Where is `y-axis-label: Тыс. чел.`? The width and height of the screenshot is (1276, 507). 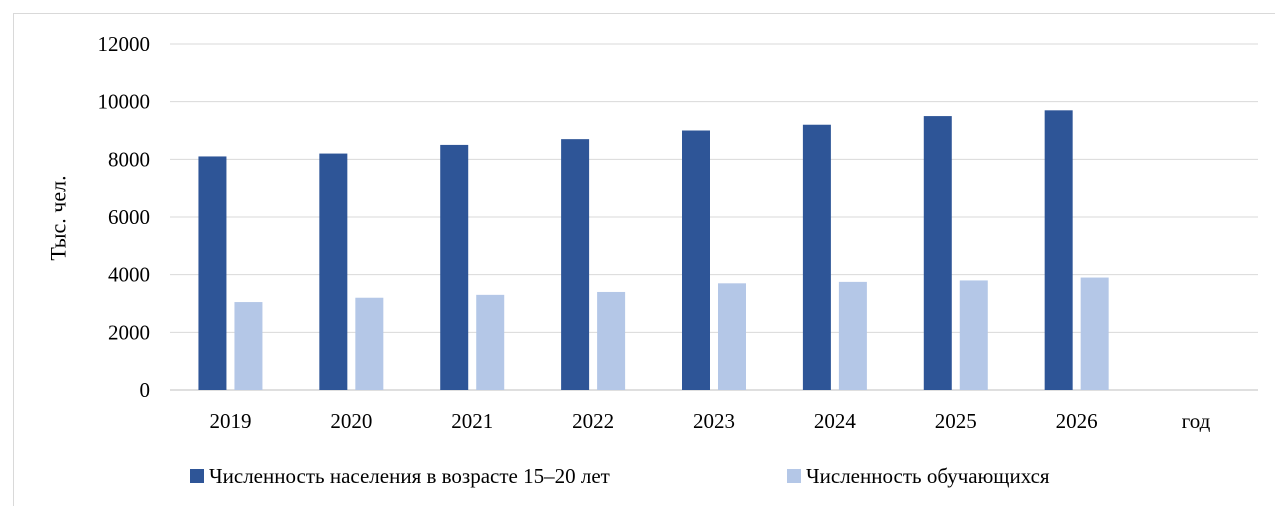 y-axis-label: Тыс. чел. is located at coordinates (58, 217).